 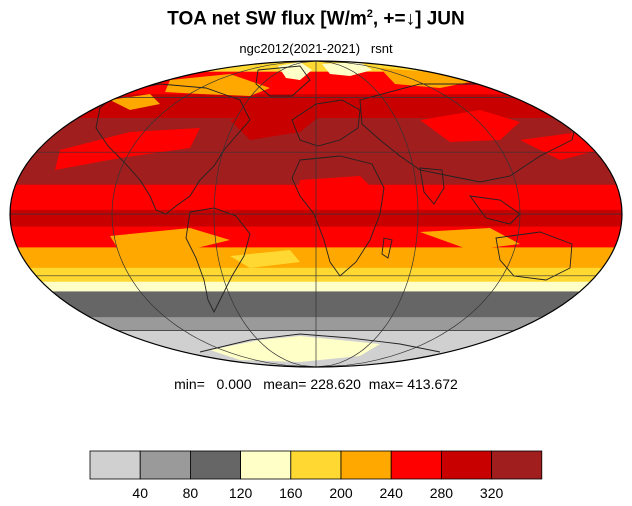 I want to click on colorbar-label: 320, so click(x=492, y=493).